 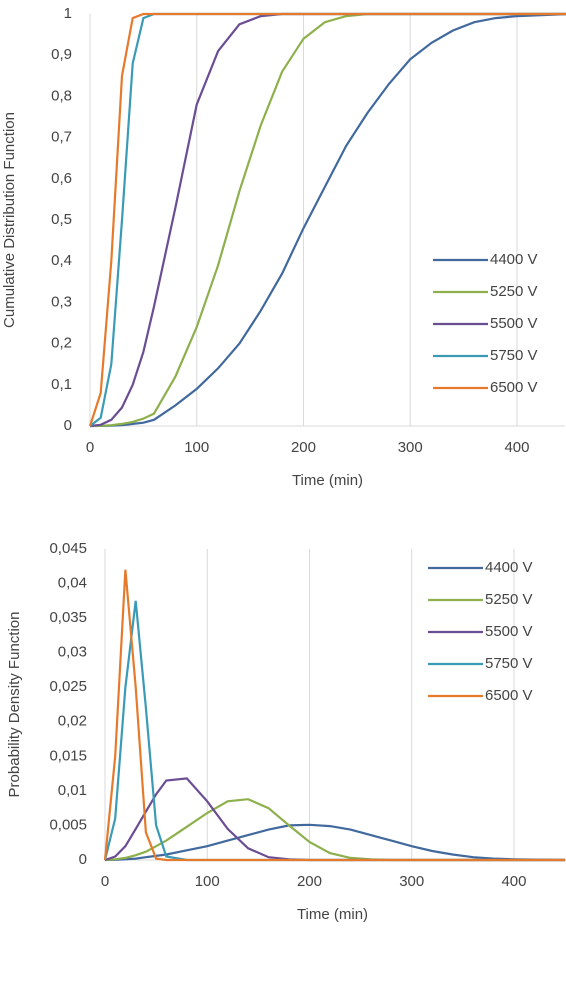 I want to click on y-tick-label: 0,9, so click(x=61, y=54).